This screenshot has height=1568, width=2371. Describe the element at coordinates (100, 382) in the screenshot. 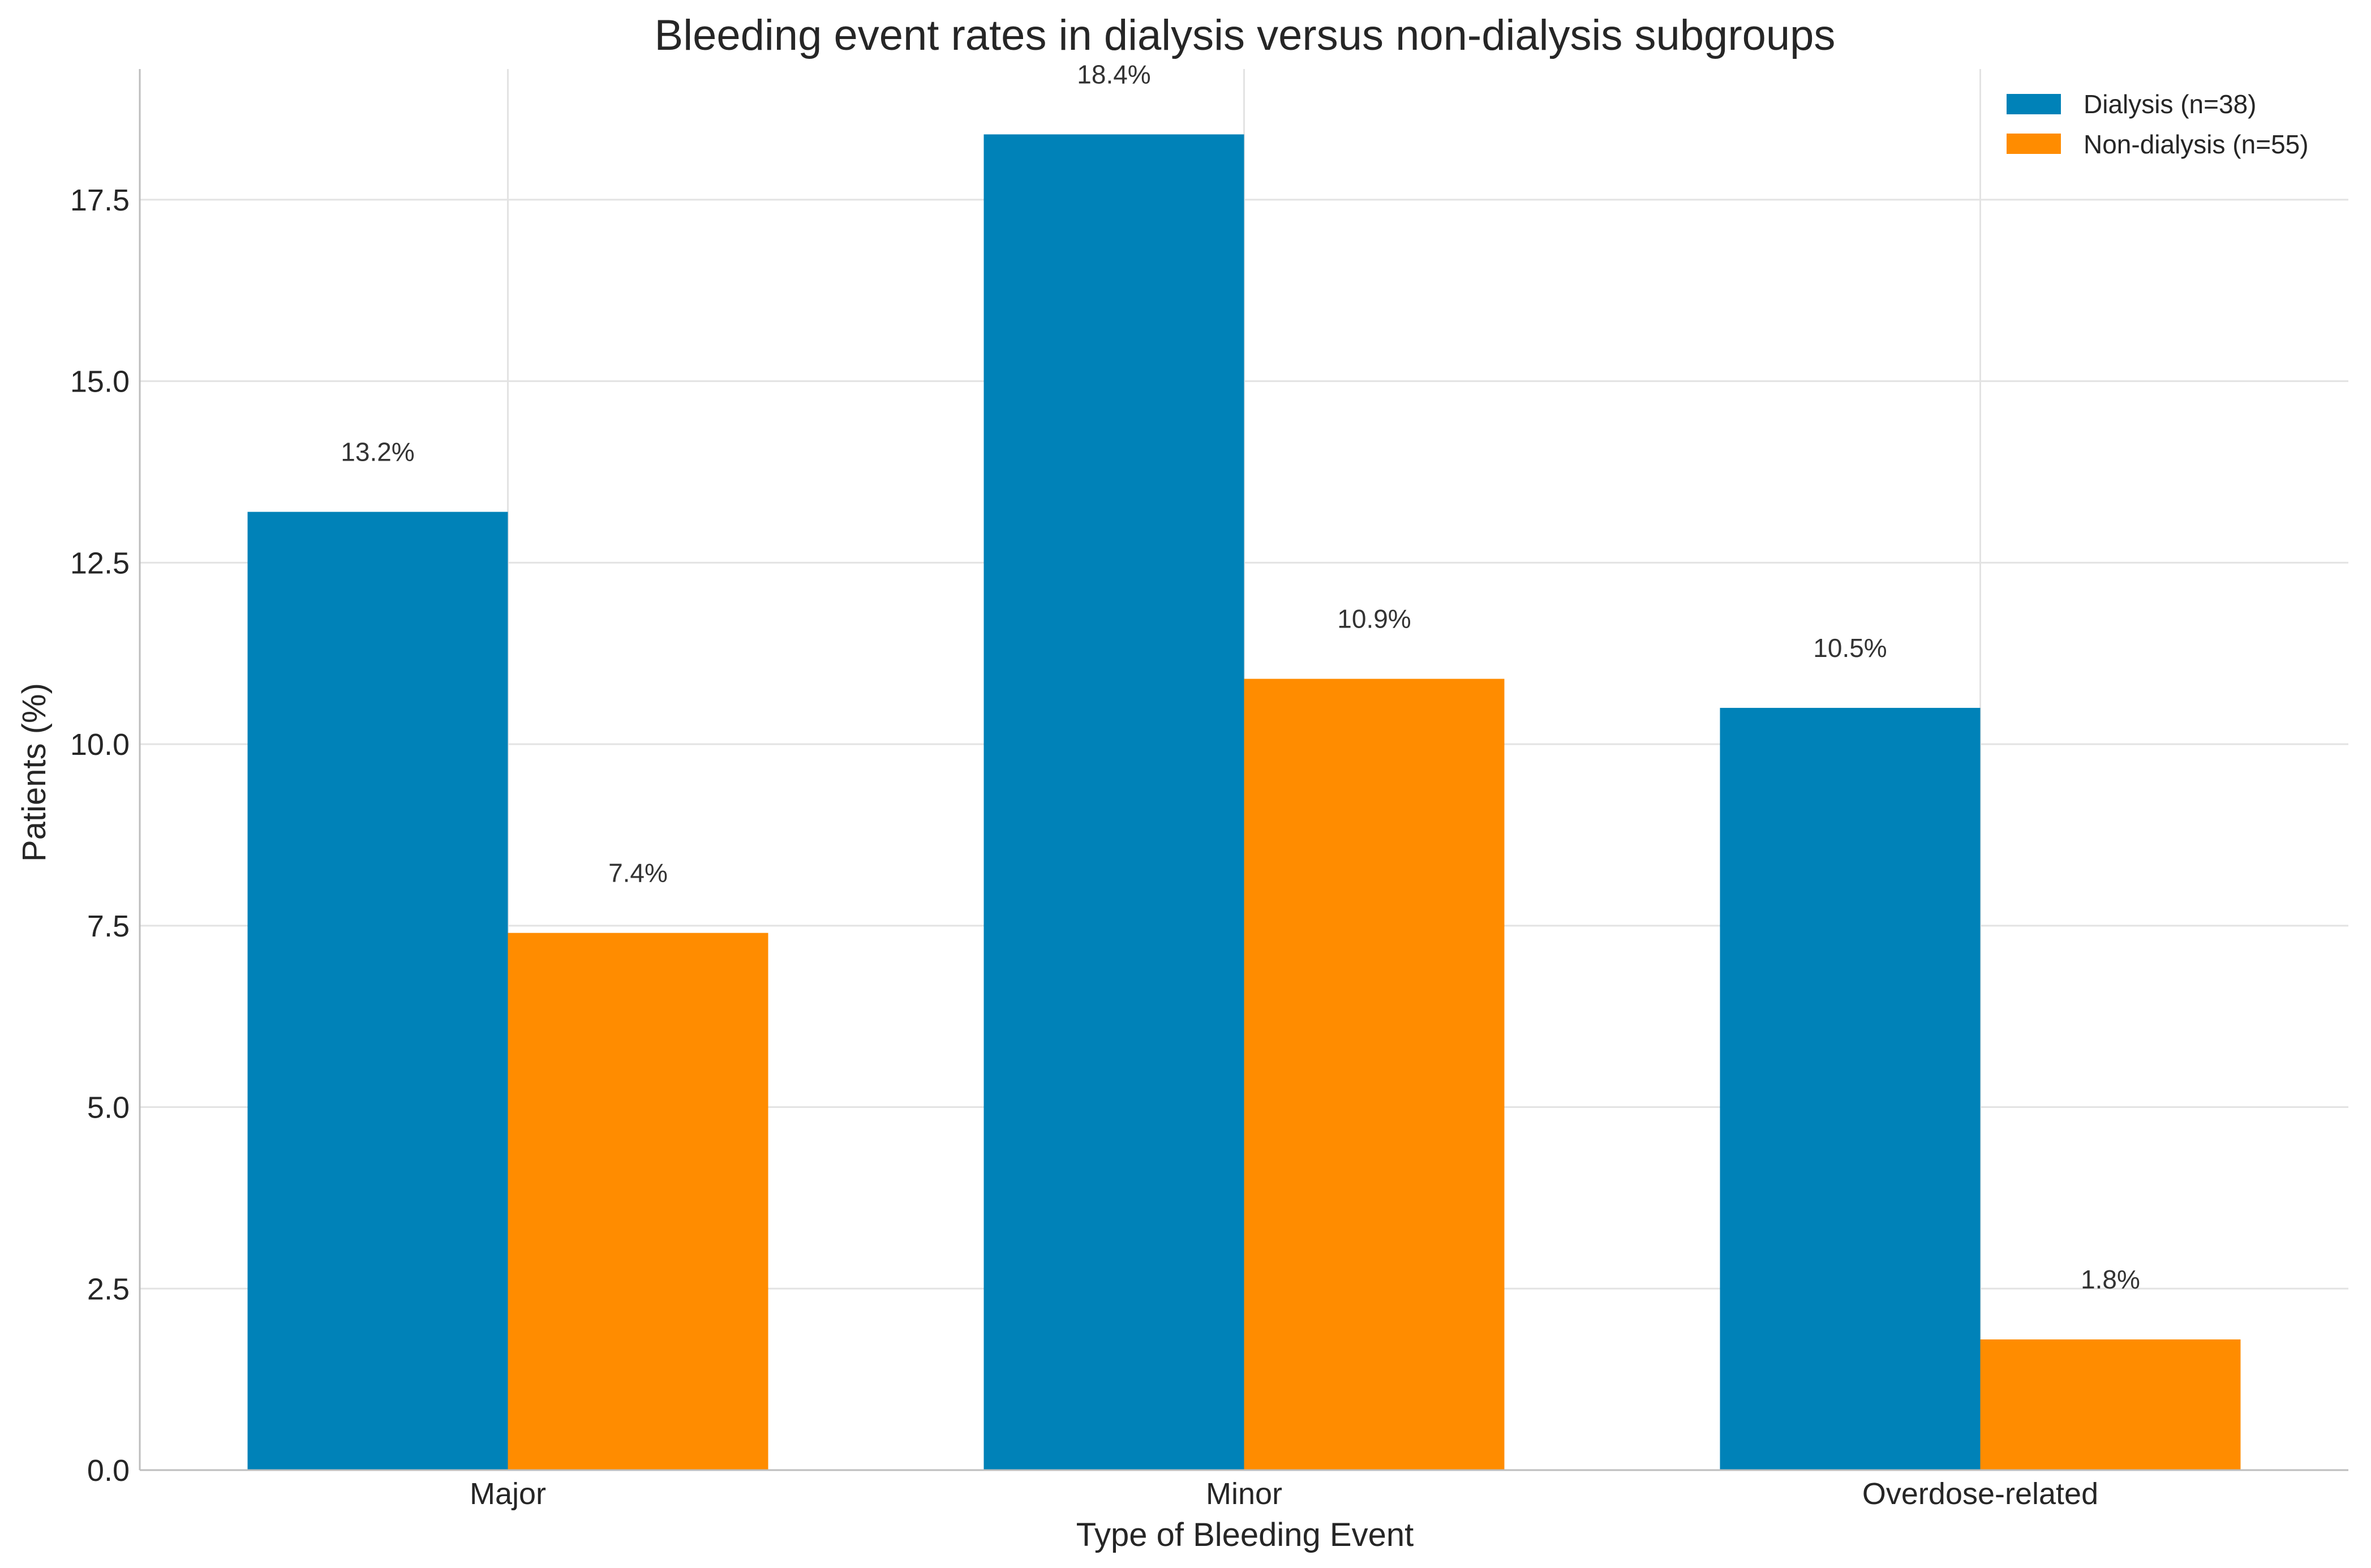

I see `y-tick-label: 15.0` at that location.